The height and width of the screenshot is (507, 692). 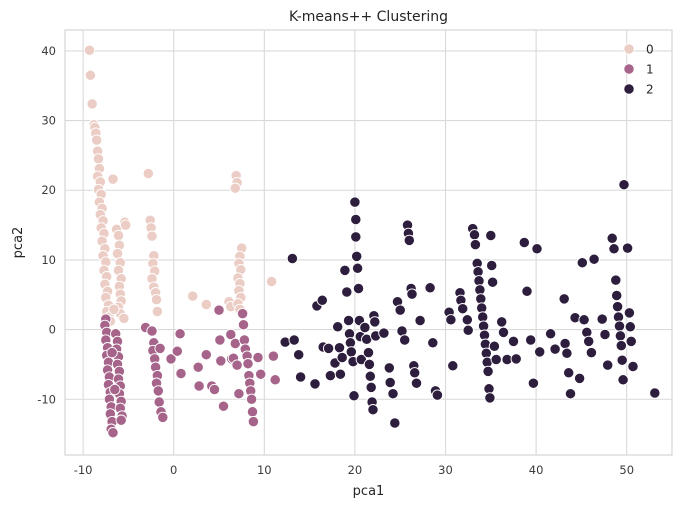 What do you see at coordinates (650, 90) in the screenshot?
I see `legend-label: 2` at bounding box center [650, 90].